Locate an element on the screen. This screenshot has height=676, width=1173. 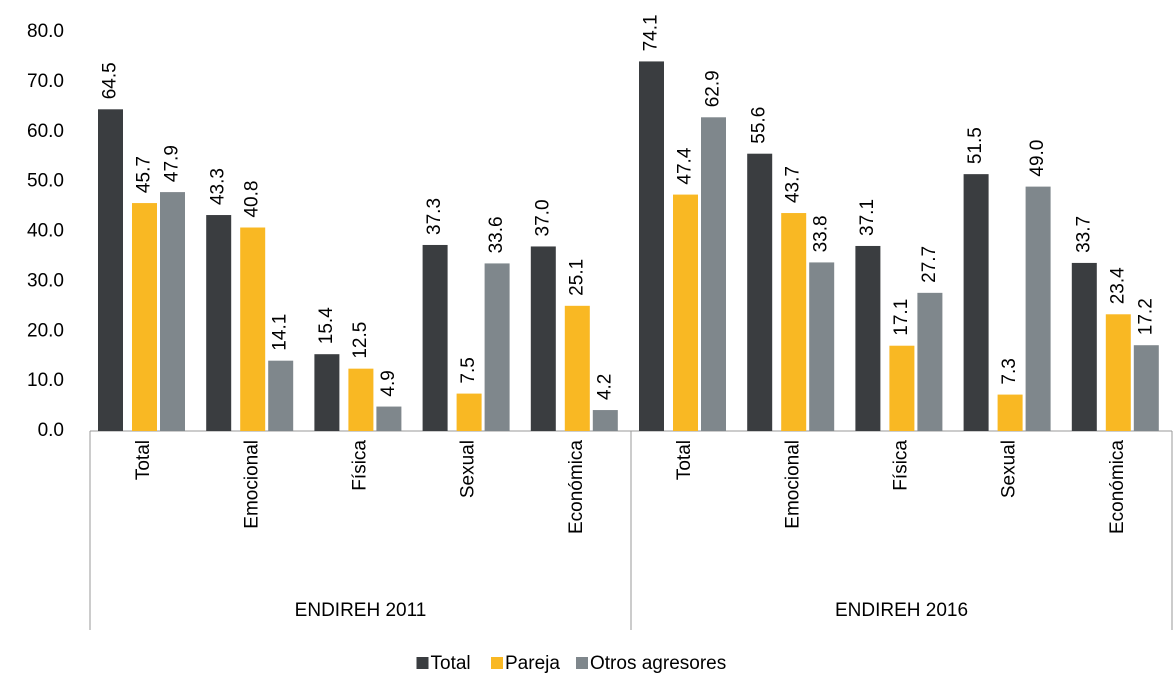
y-tick-label: 60.0 is located at coordinates (45, 131).